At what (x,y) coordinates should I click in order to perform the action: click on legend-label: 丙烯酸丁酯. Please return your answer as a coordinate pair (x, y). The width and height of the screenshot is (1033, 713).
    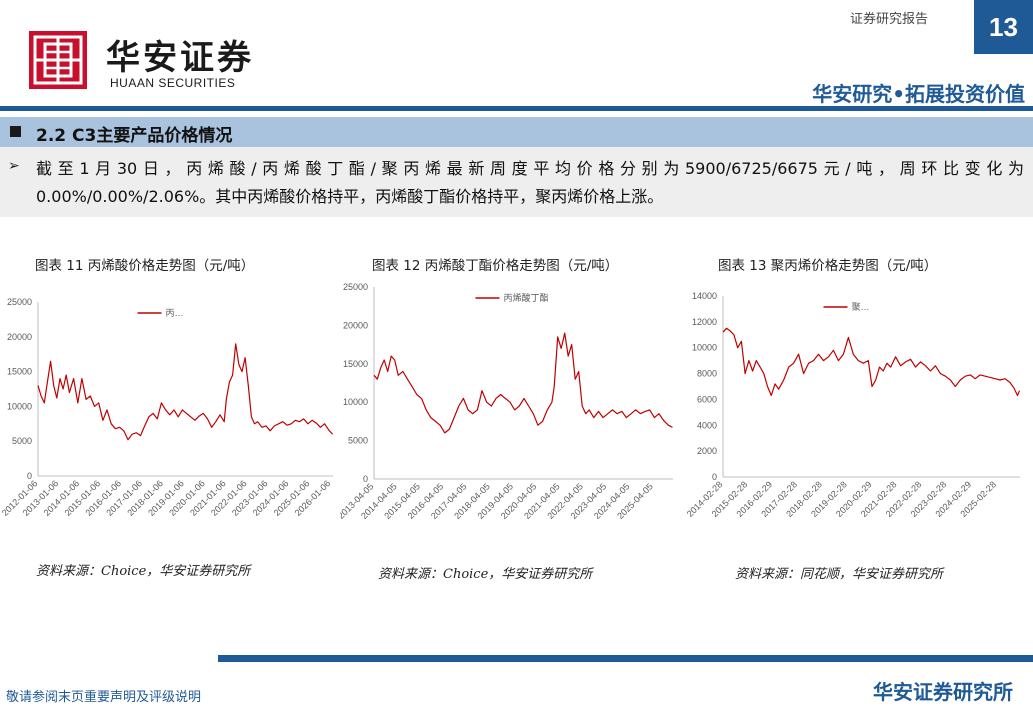
    Looking at the image, I should click on (526, 297).